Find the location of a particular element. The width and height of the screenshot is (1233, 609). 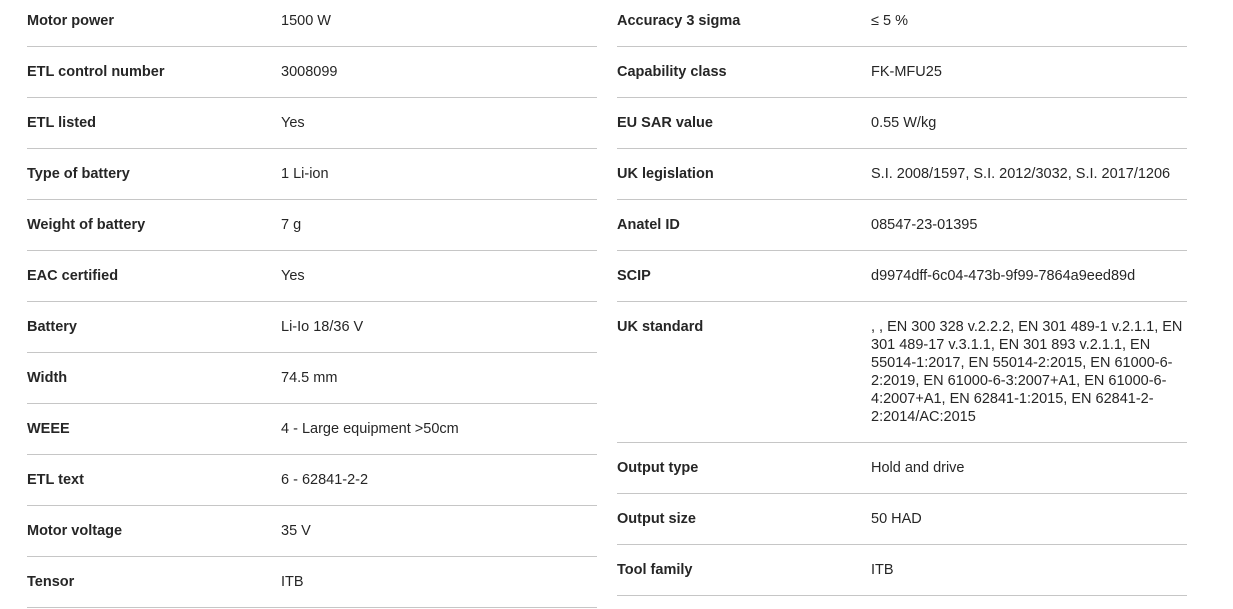

spec-row: WEEE 4 - Large equipment >50cm is located at coordinates (312, 429).